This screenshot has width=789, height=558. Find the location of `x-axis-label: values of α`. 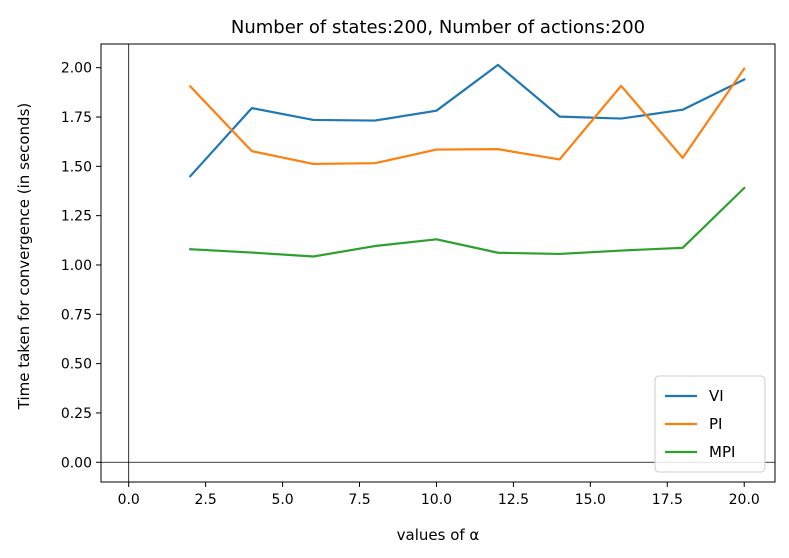

x-axis-label: values of α is located at coordinates (438, 535).